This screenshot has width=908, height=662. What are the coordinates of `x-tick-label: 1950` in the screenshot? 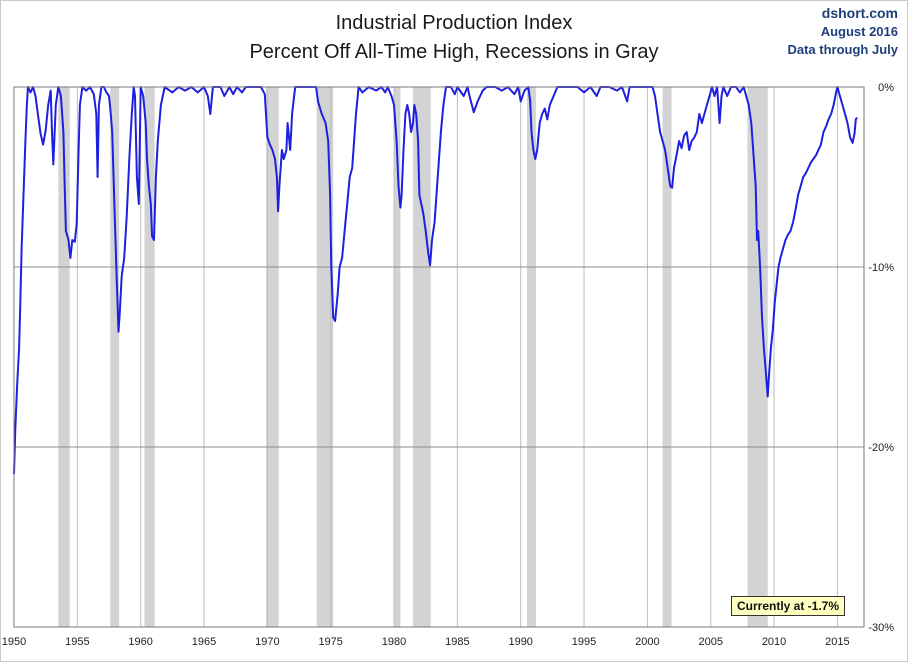 It's located at (14, 642).